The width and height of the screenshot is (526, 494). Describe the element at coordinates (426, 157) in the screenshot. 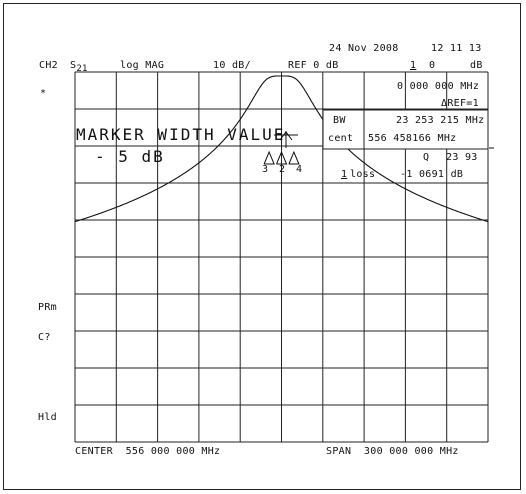

I see `q-label: Q` at that location.